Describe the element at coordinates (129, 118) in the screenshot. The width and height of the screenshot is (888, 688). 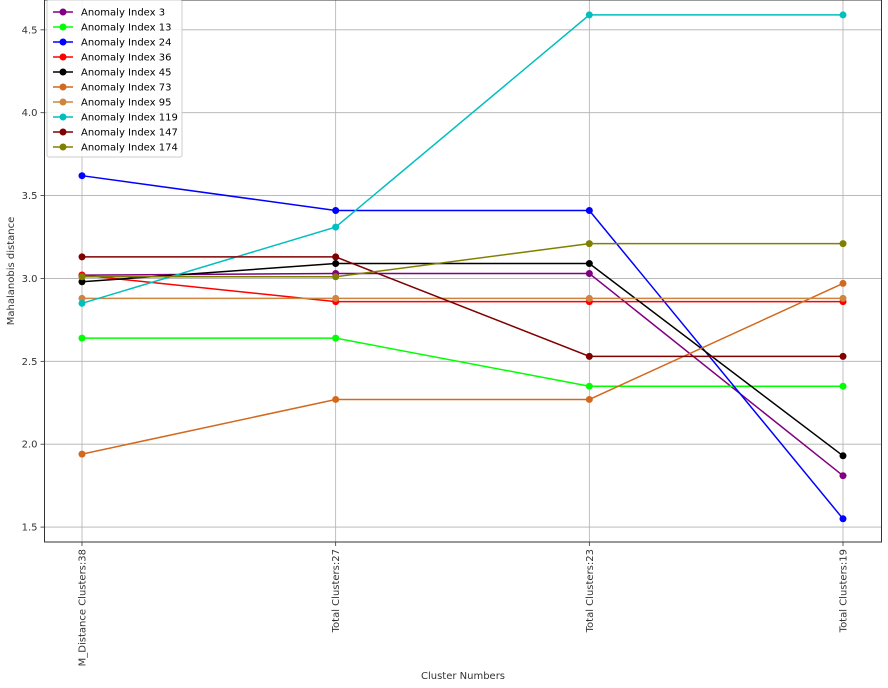
I see `legend-label: Anomaly Index 119` at that location.